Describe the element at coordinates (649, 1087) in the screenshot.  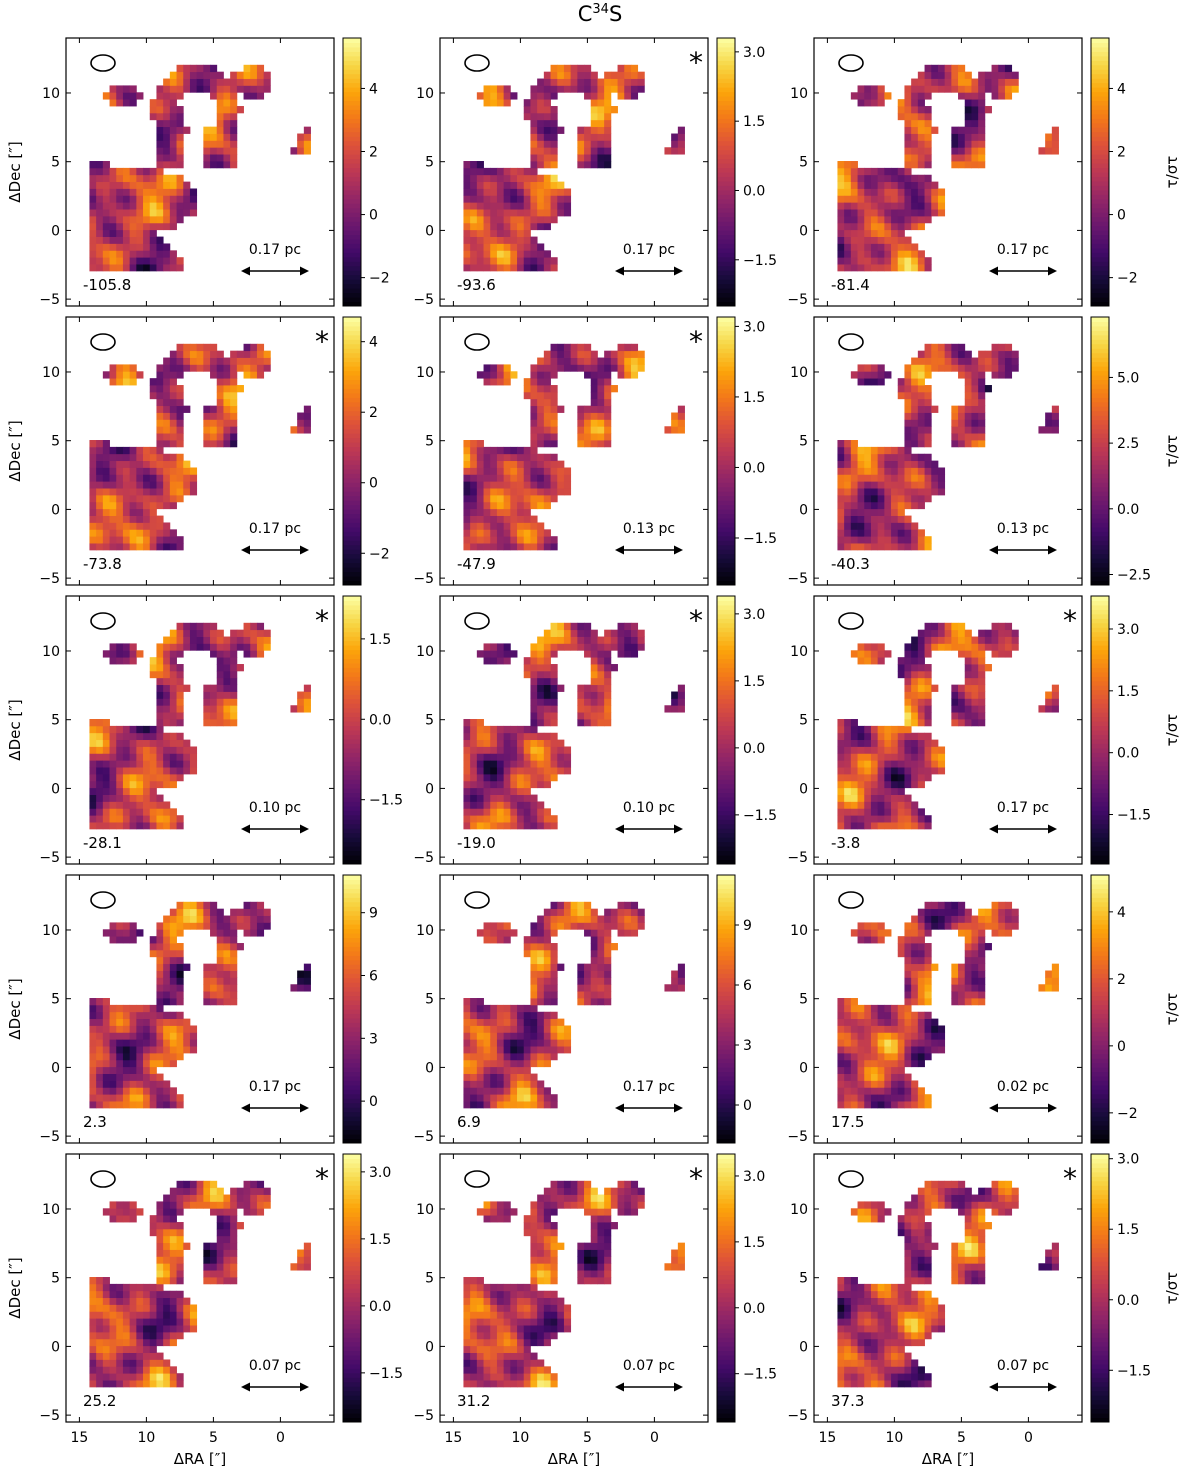
I see `scale-bar-label: 0.17 pc` at that location.